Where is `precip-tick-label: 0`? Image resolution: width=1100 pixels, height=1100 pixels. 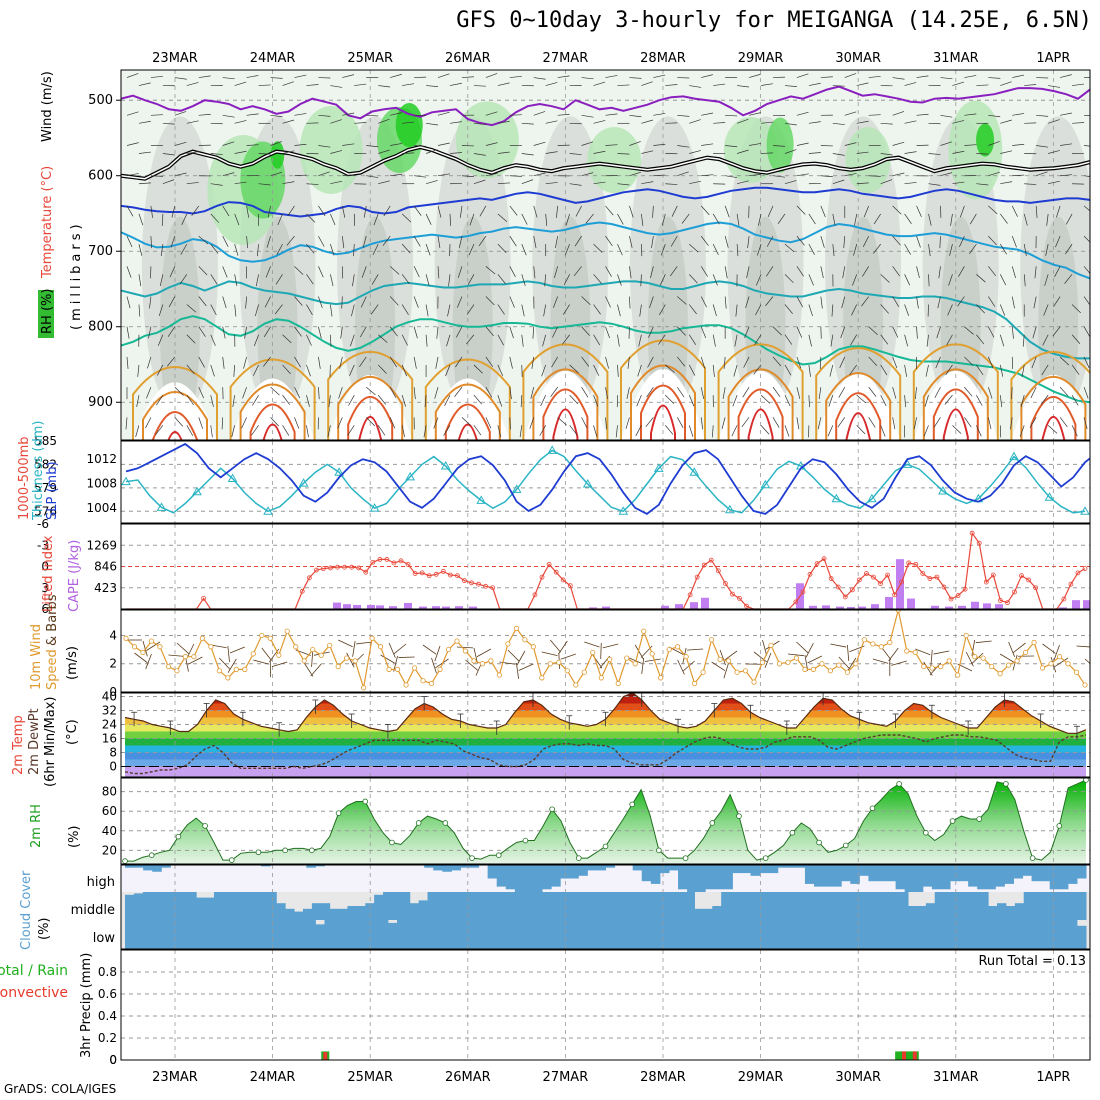
precip-tick-label: 0 is located at coordinates (113, 1060).